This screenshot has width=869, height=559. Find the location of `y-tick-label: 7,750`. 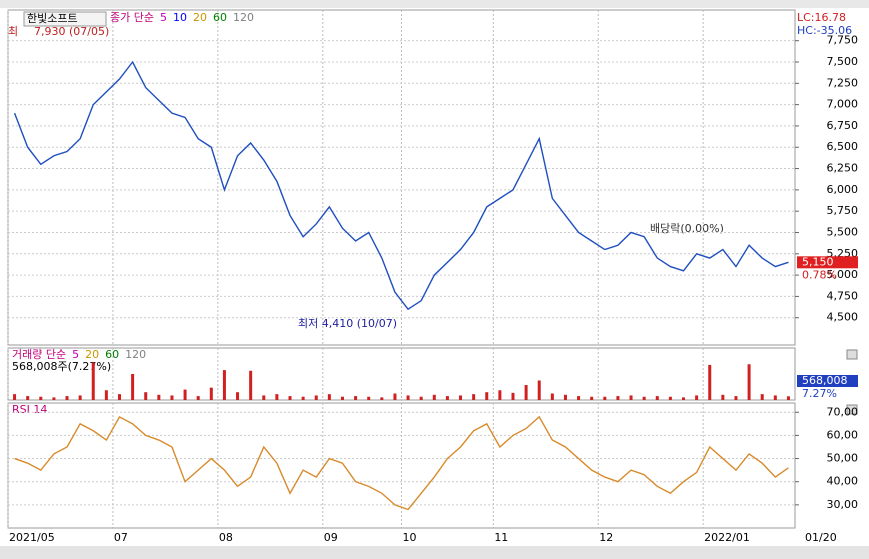

y-tick-label: 7,750 is located at coordinates (843, 40).